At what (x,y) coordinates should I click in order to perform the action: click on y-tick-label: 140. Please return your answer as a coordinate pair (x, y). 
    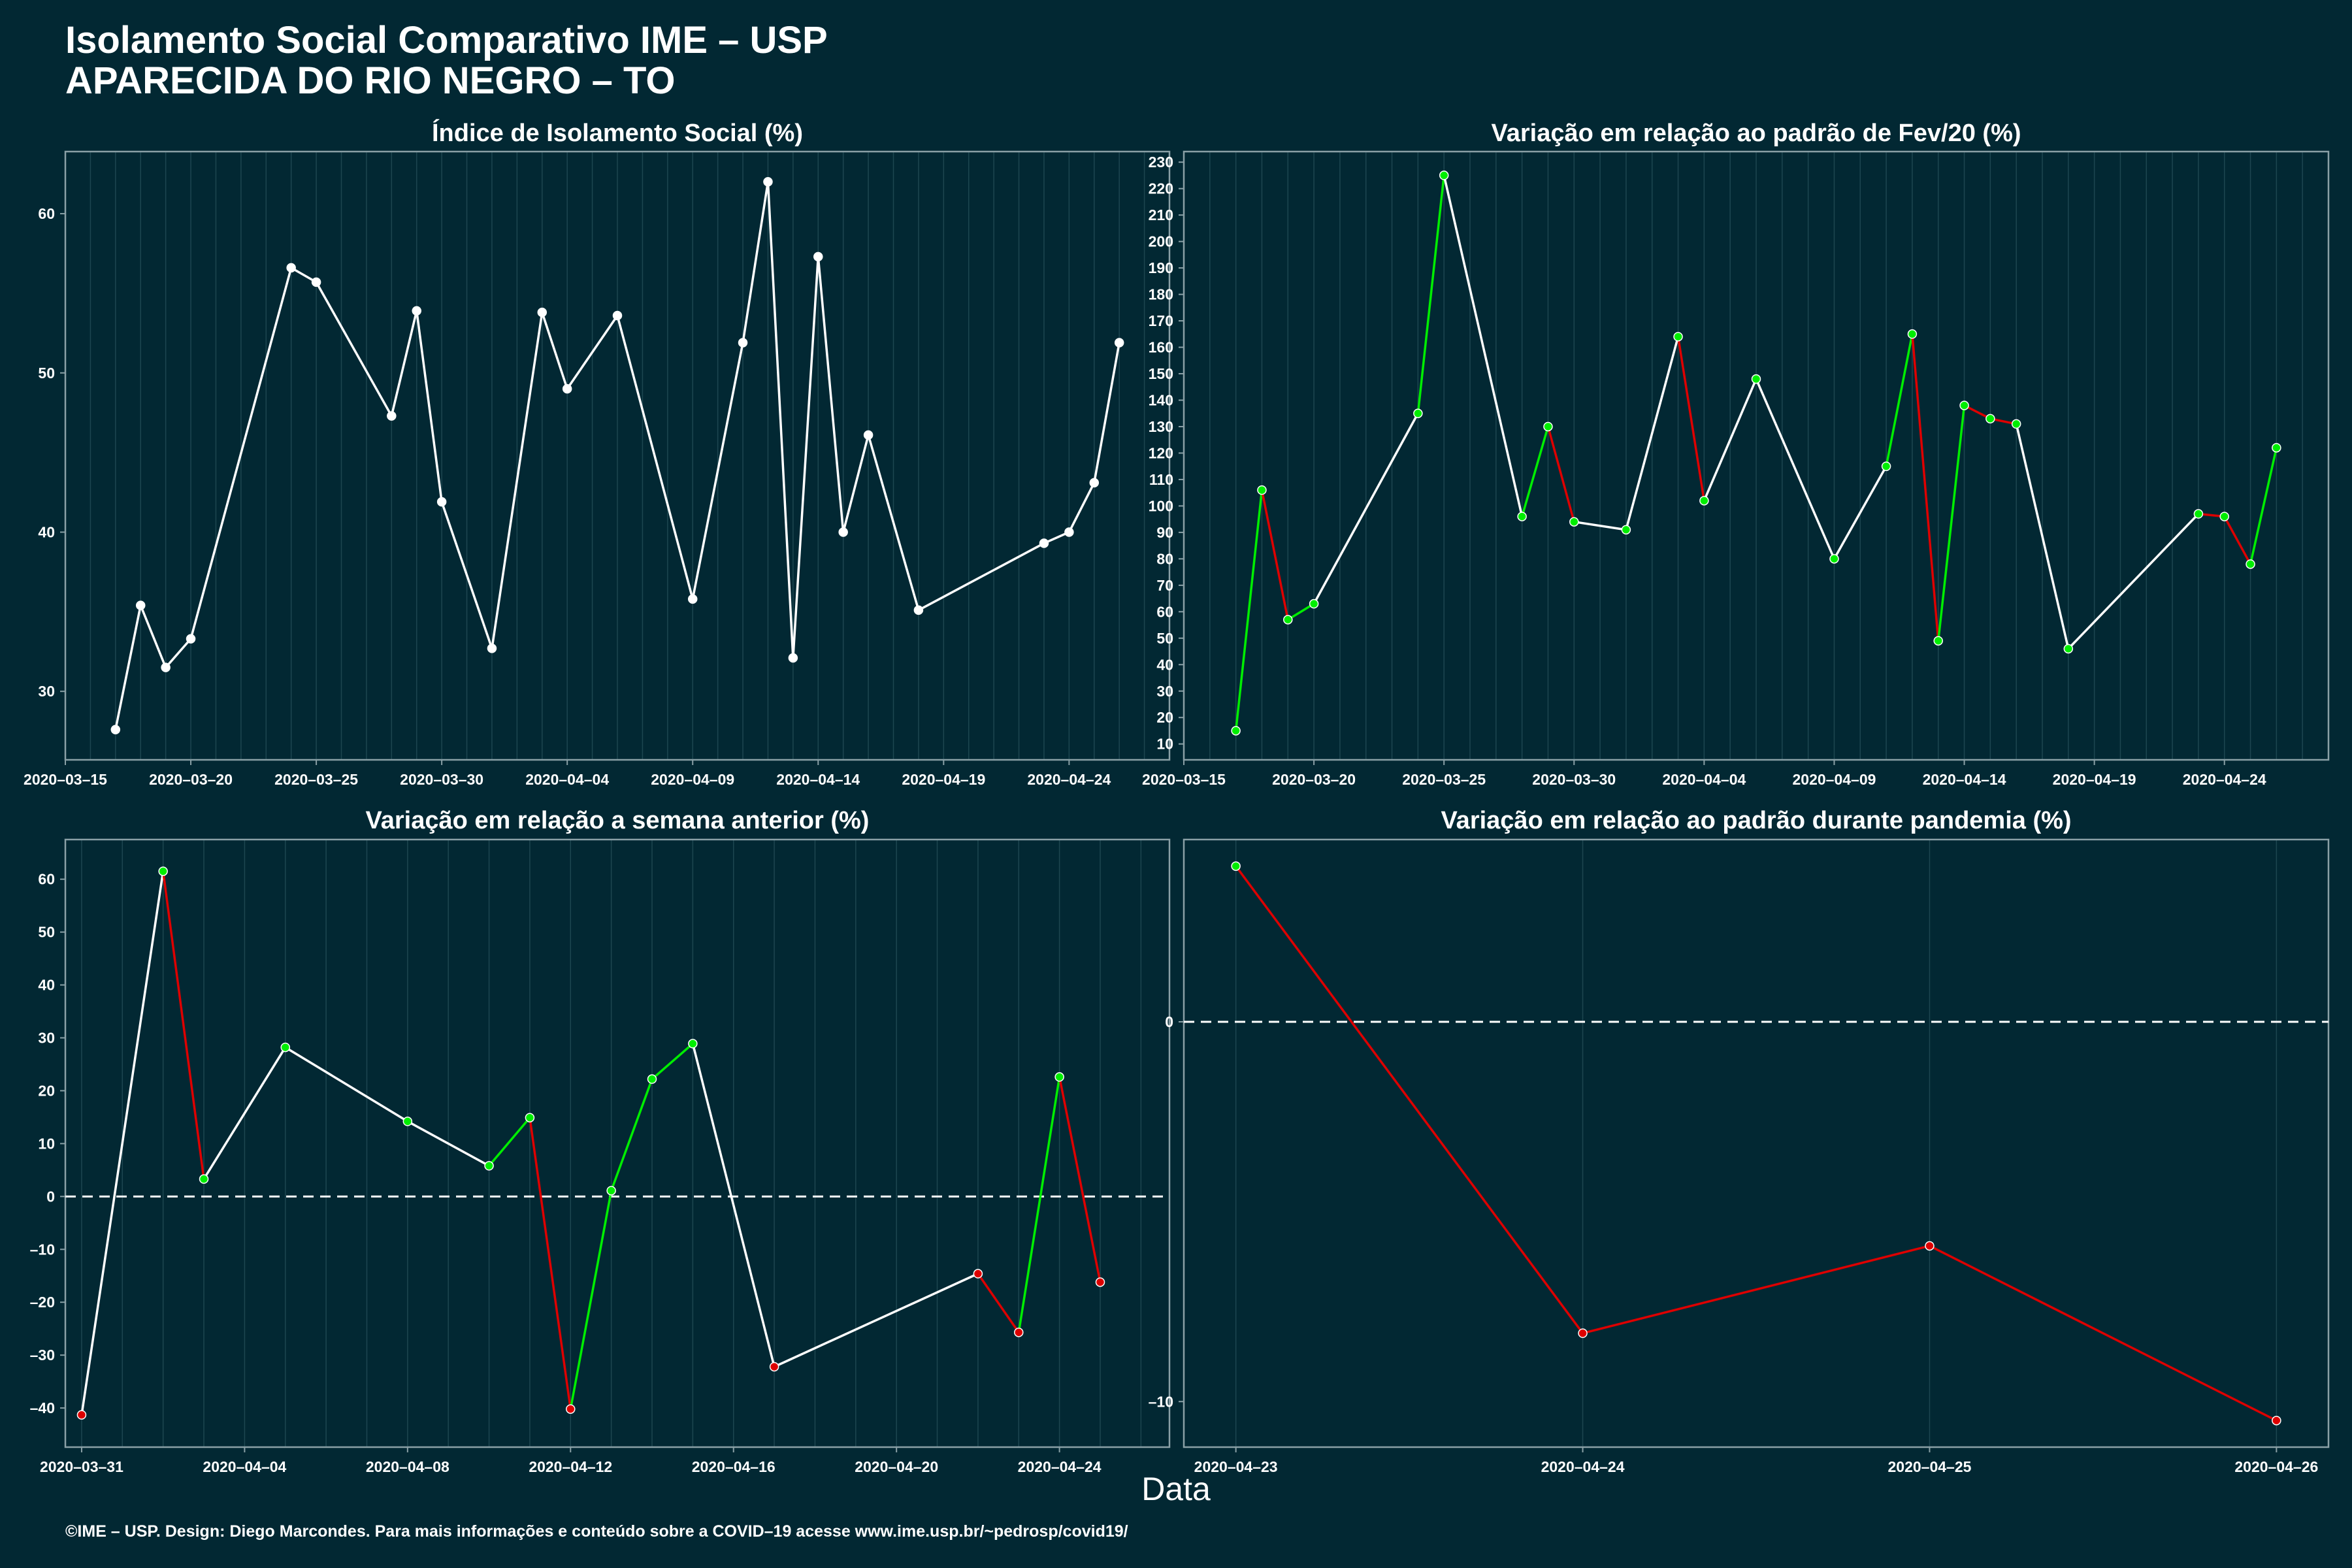
    Looking at the image, I should click on (1161, 399).